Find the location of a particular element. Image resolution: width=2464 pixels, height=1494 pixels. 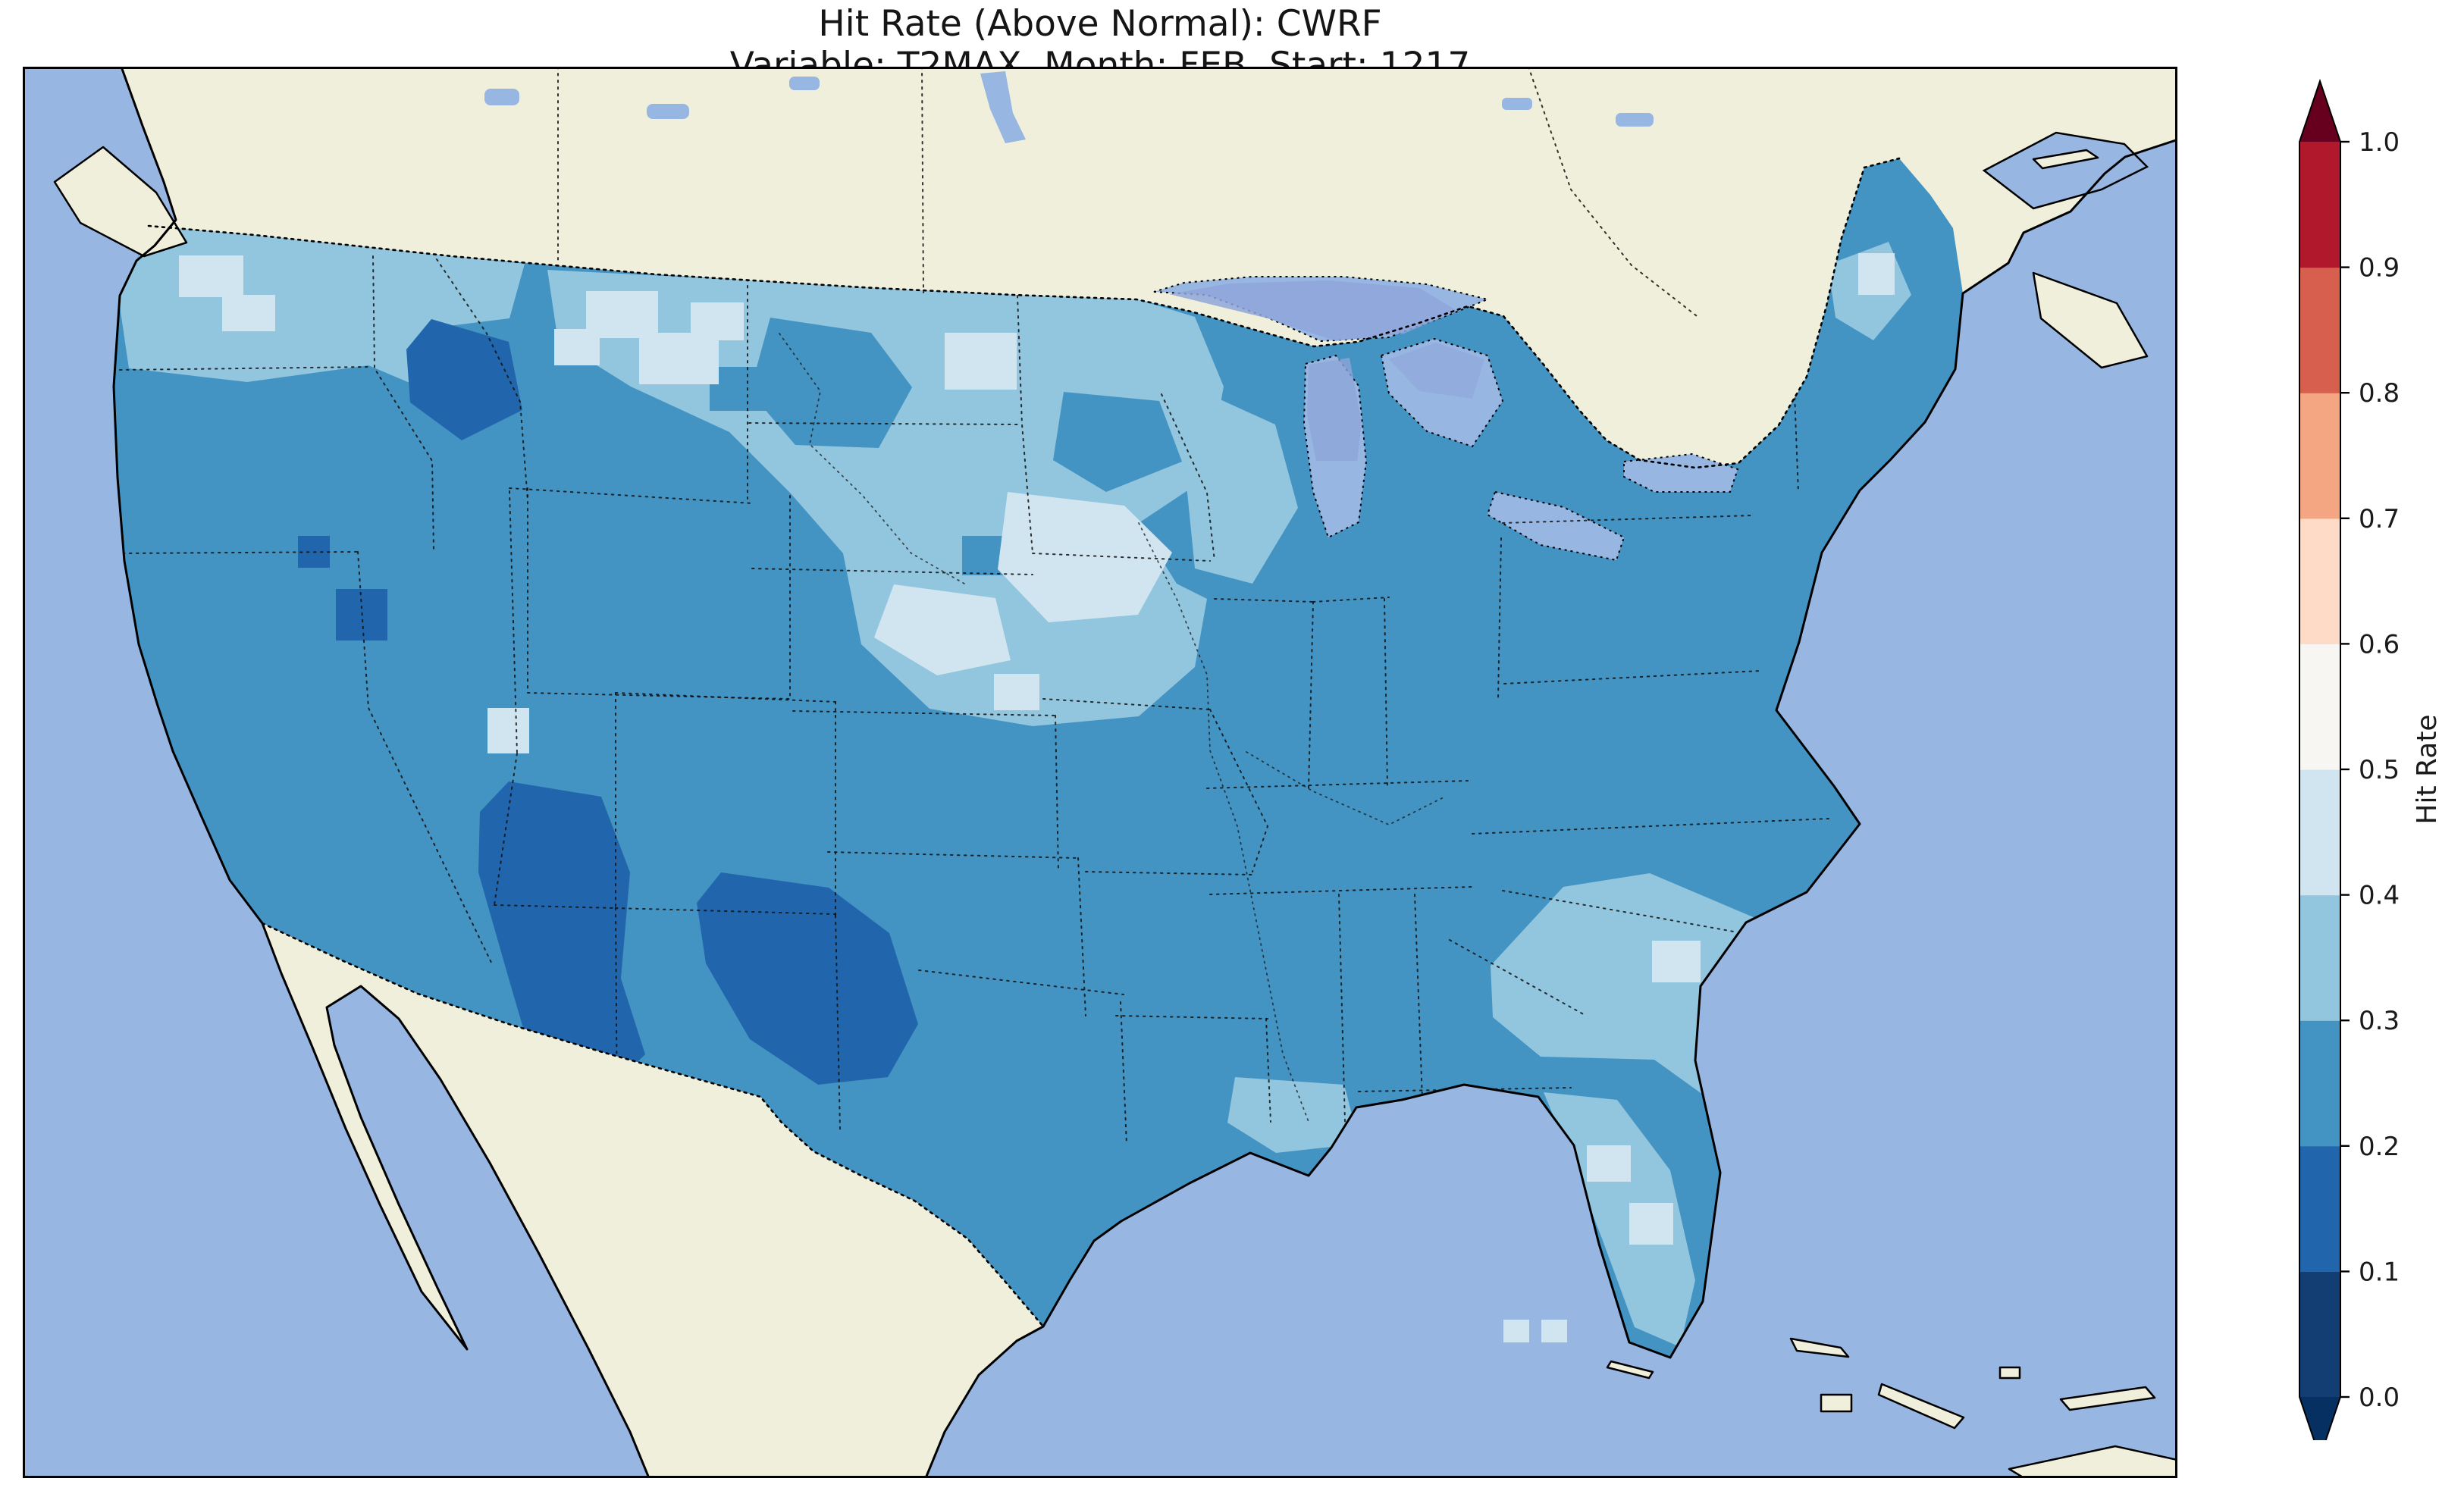

colorbar-tick-label: 0.3 is located at coordinates (2380, 1021).